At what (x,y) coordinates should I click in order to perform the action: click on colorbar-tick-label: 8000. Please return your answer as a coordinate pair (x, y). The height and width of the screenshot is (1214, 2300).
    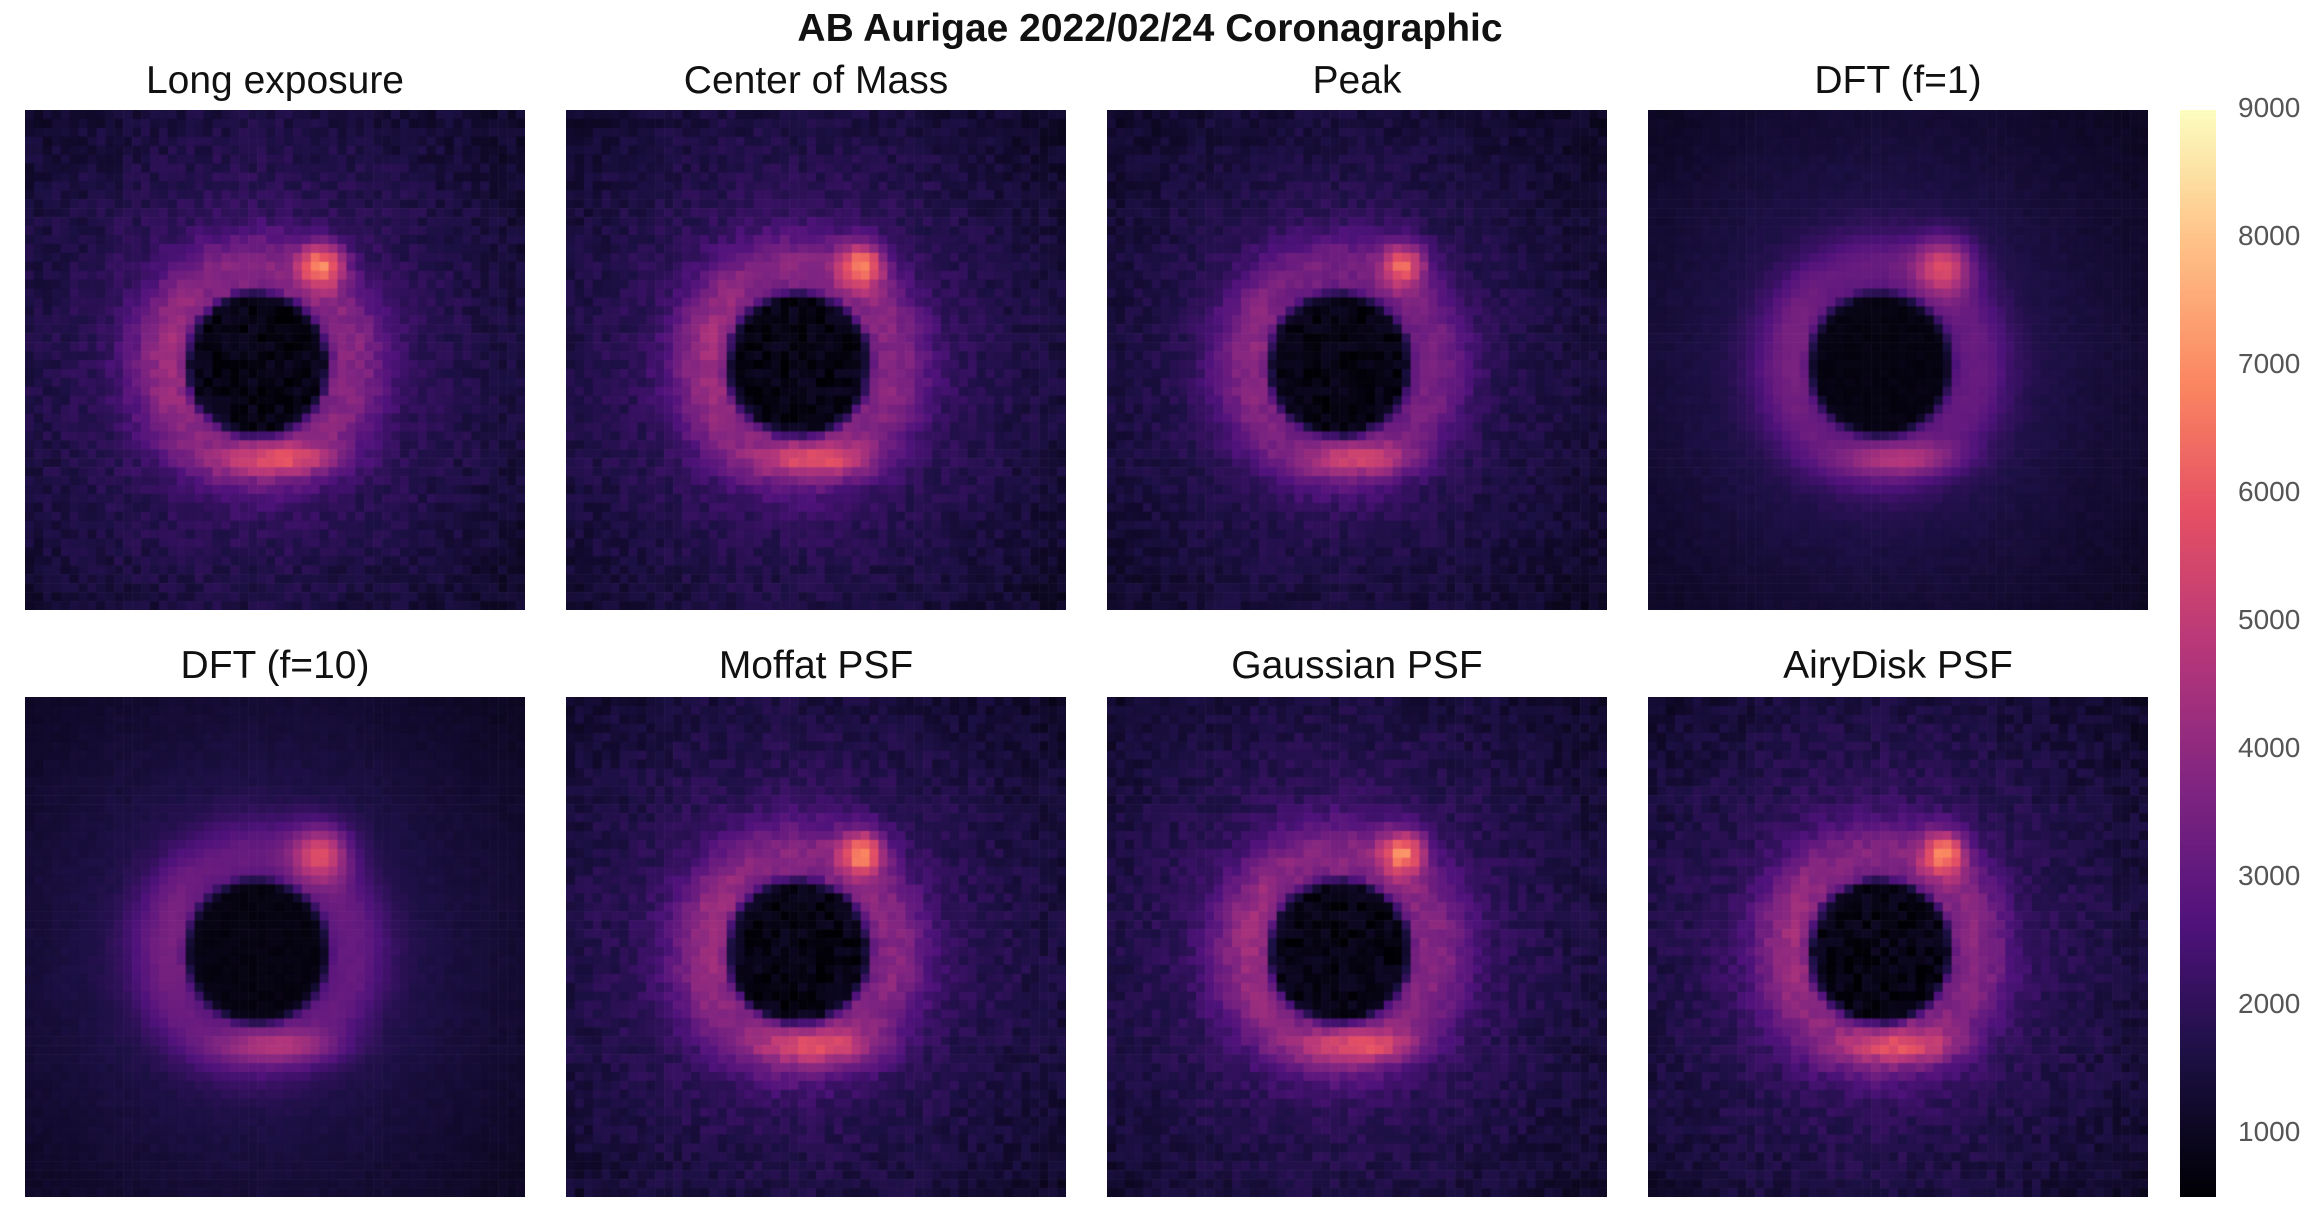
    Looking at the image, I should click on (2269, 235).